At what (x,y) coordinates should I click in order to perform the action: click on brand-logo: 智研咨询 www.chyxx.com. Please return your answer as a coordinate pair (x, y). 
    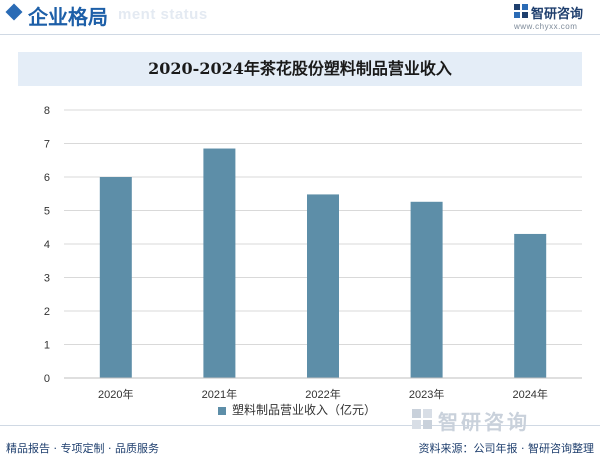
    Looking at the image, I should click on (550, 18).